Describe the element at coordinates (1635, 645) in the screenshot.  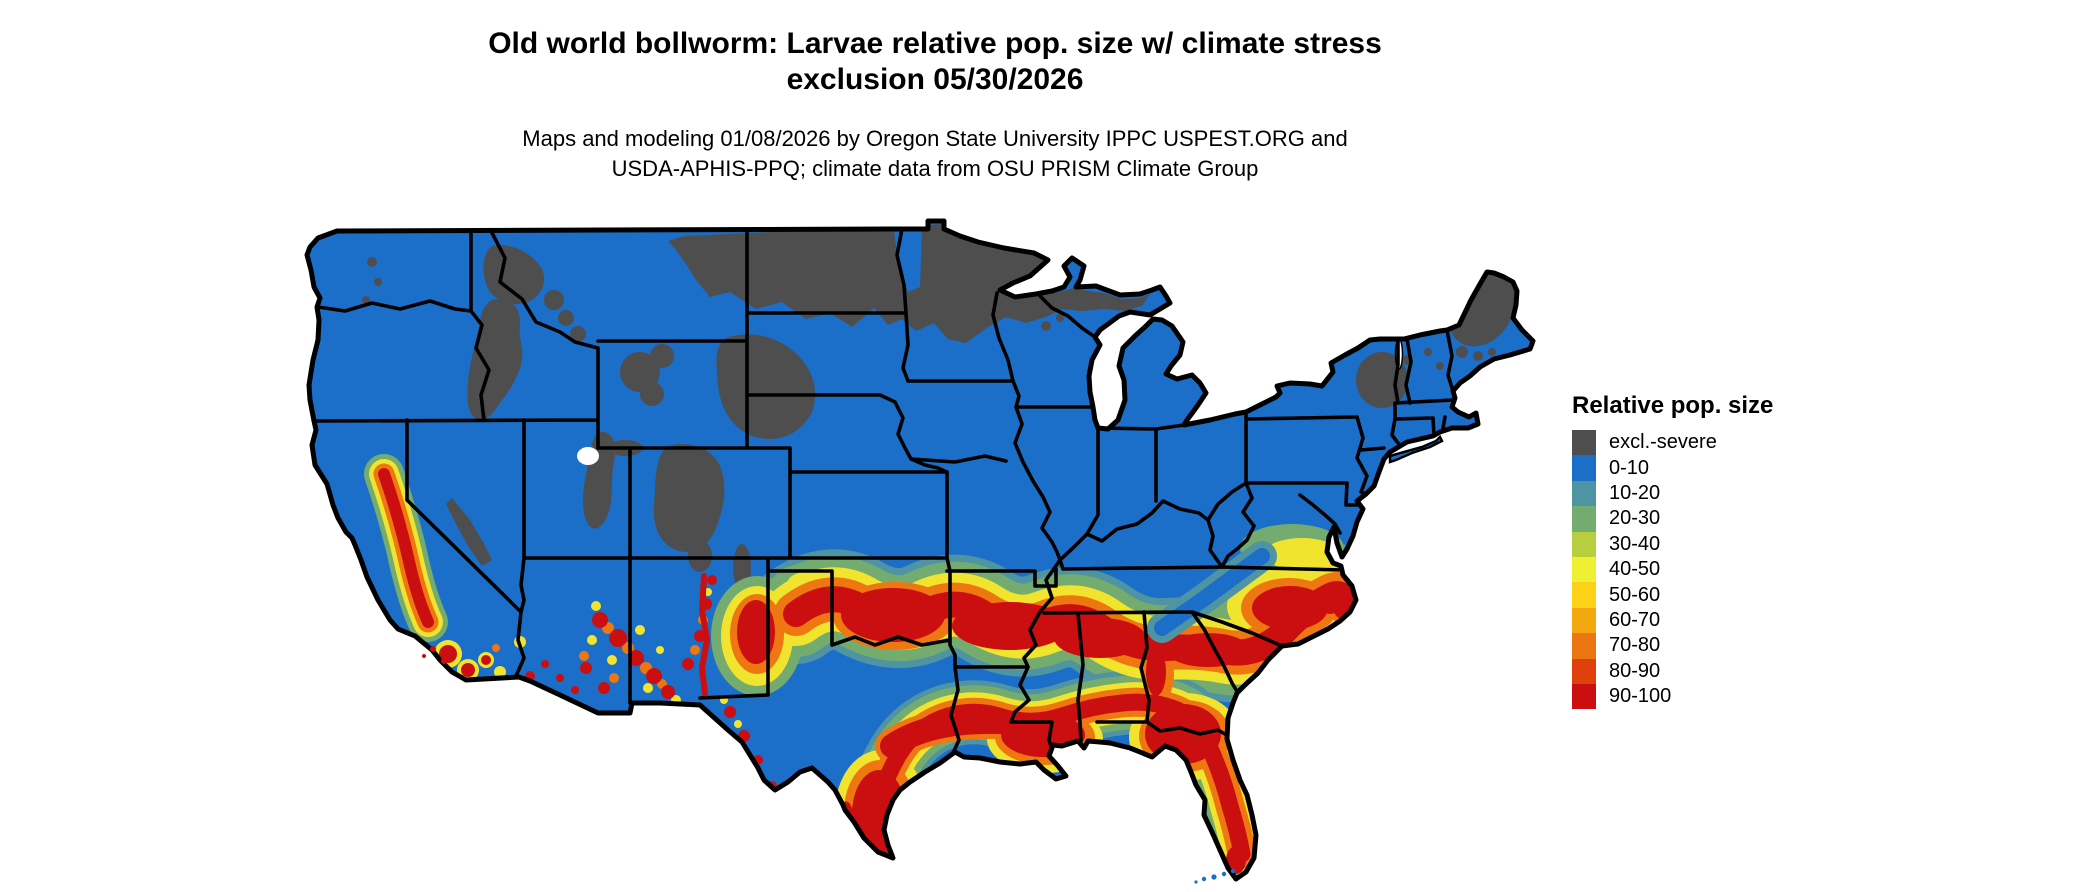
I see `legend-item-label: 70-80` at that location.